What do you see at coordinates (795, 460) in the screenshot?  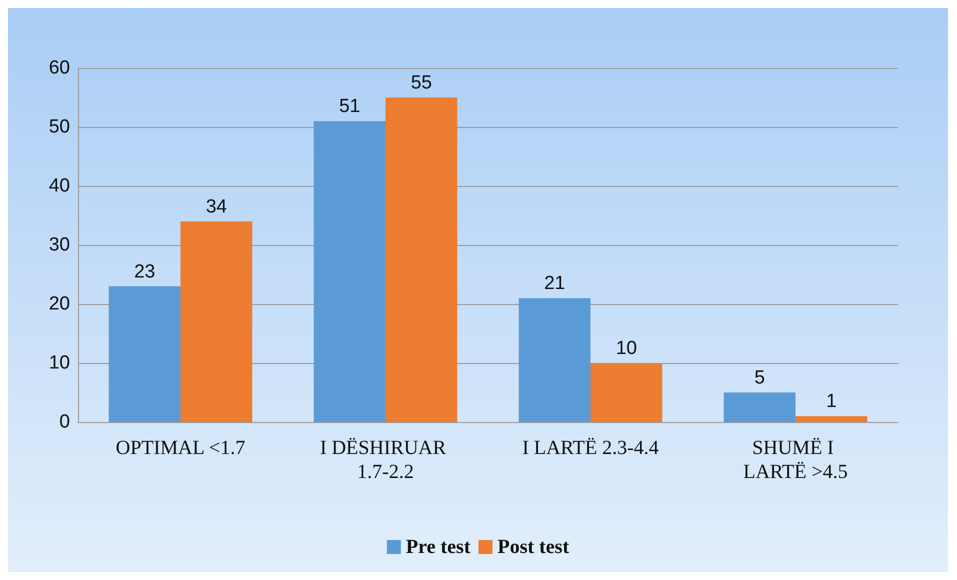 I see `x-tick-label: SHUMË I LARTË >4.5` at bounding box center [795, 460].